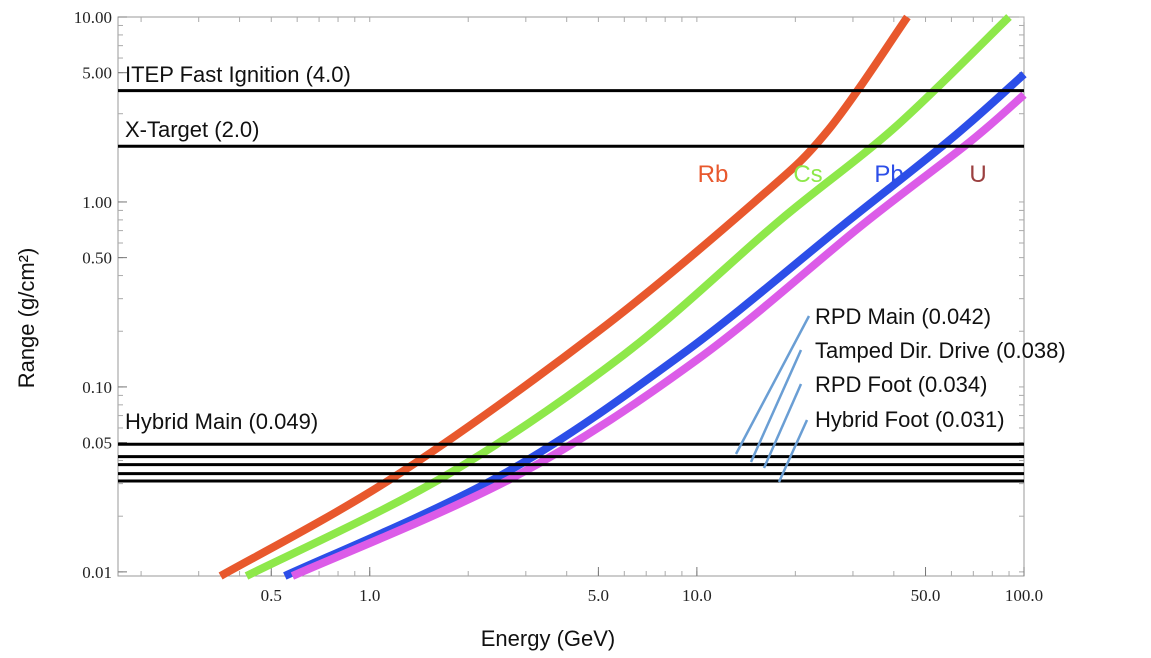  I want to click on y-tick-label: 0.50, so click(97, 258).